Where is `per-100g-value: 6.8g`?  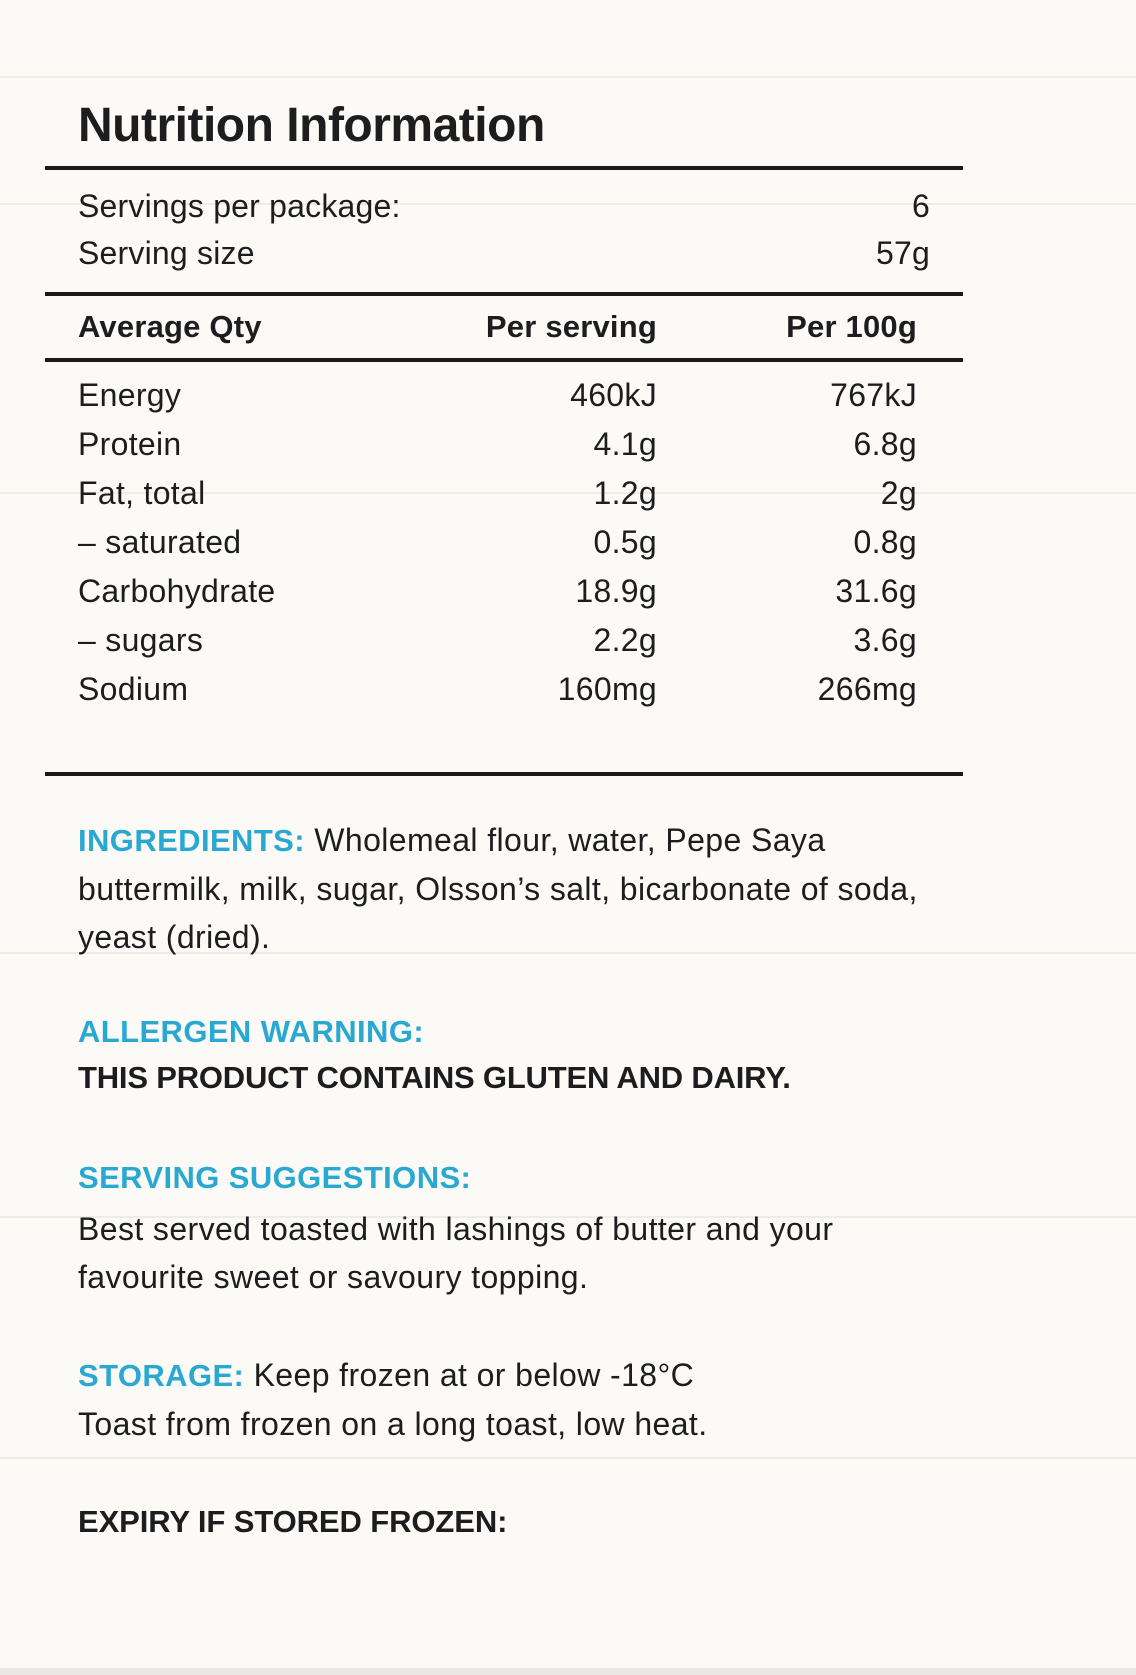 per-100g-value: 6.8g is located at coordinates (885, 444).